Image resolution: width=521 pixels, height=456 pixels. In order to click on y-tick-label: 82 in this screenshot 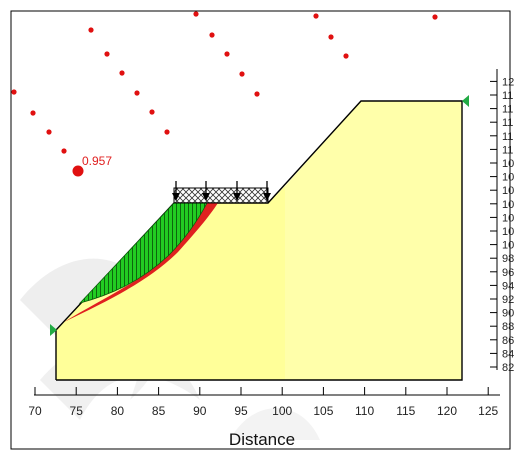, I will do `click(508, 368)`.